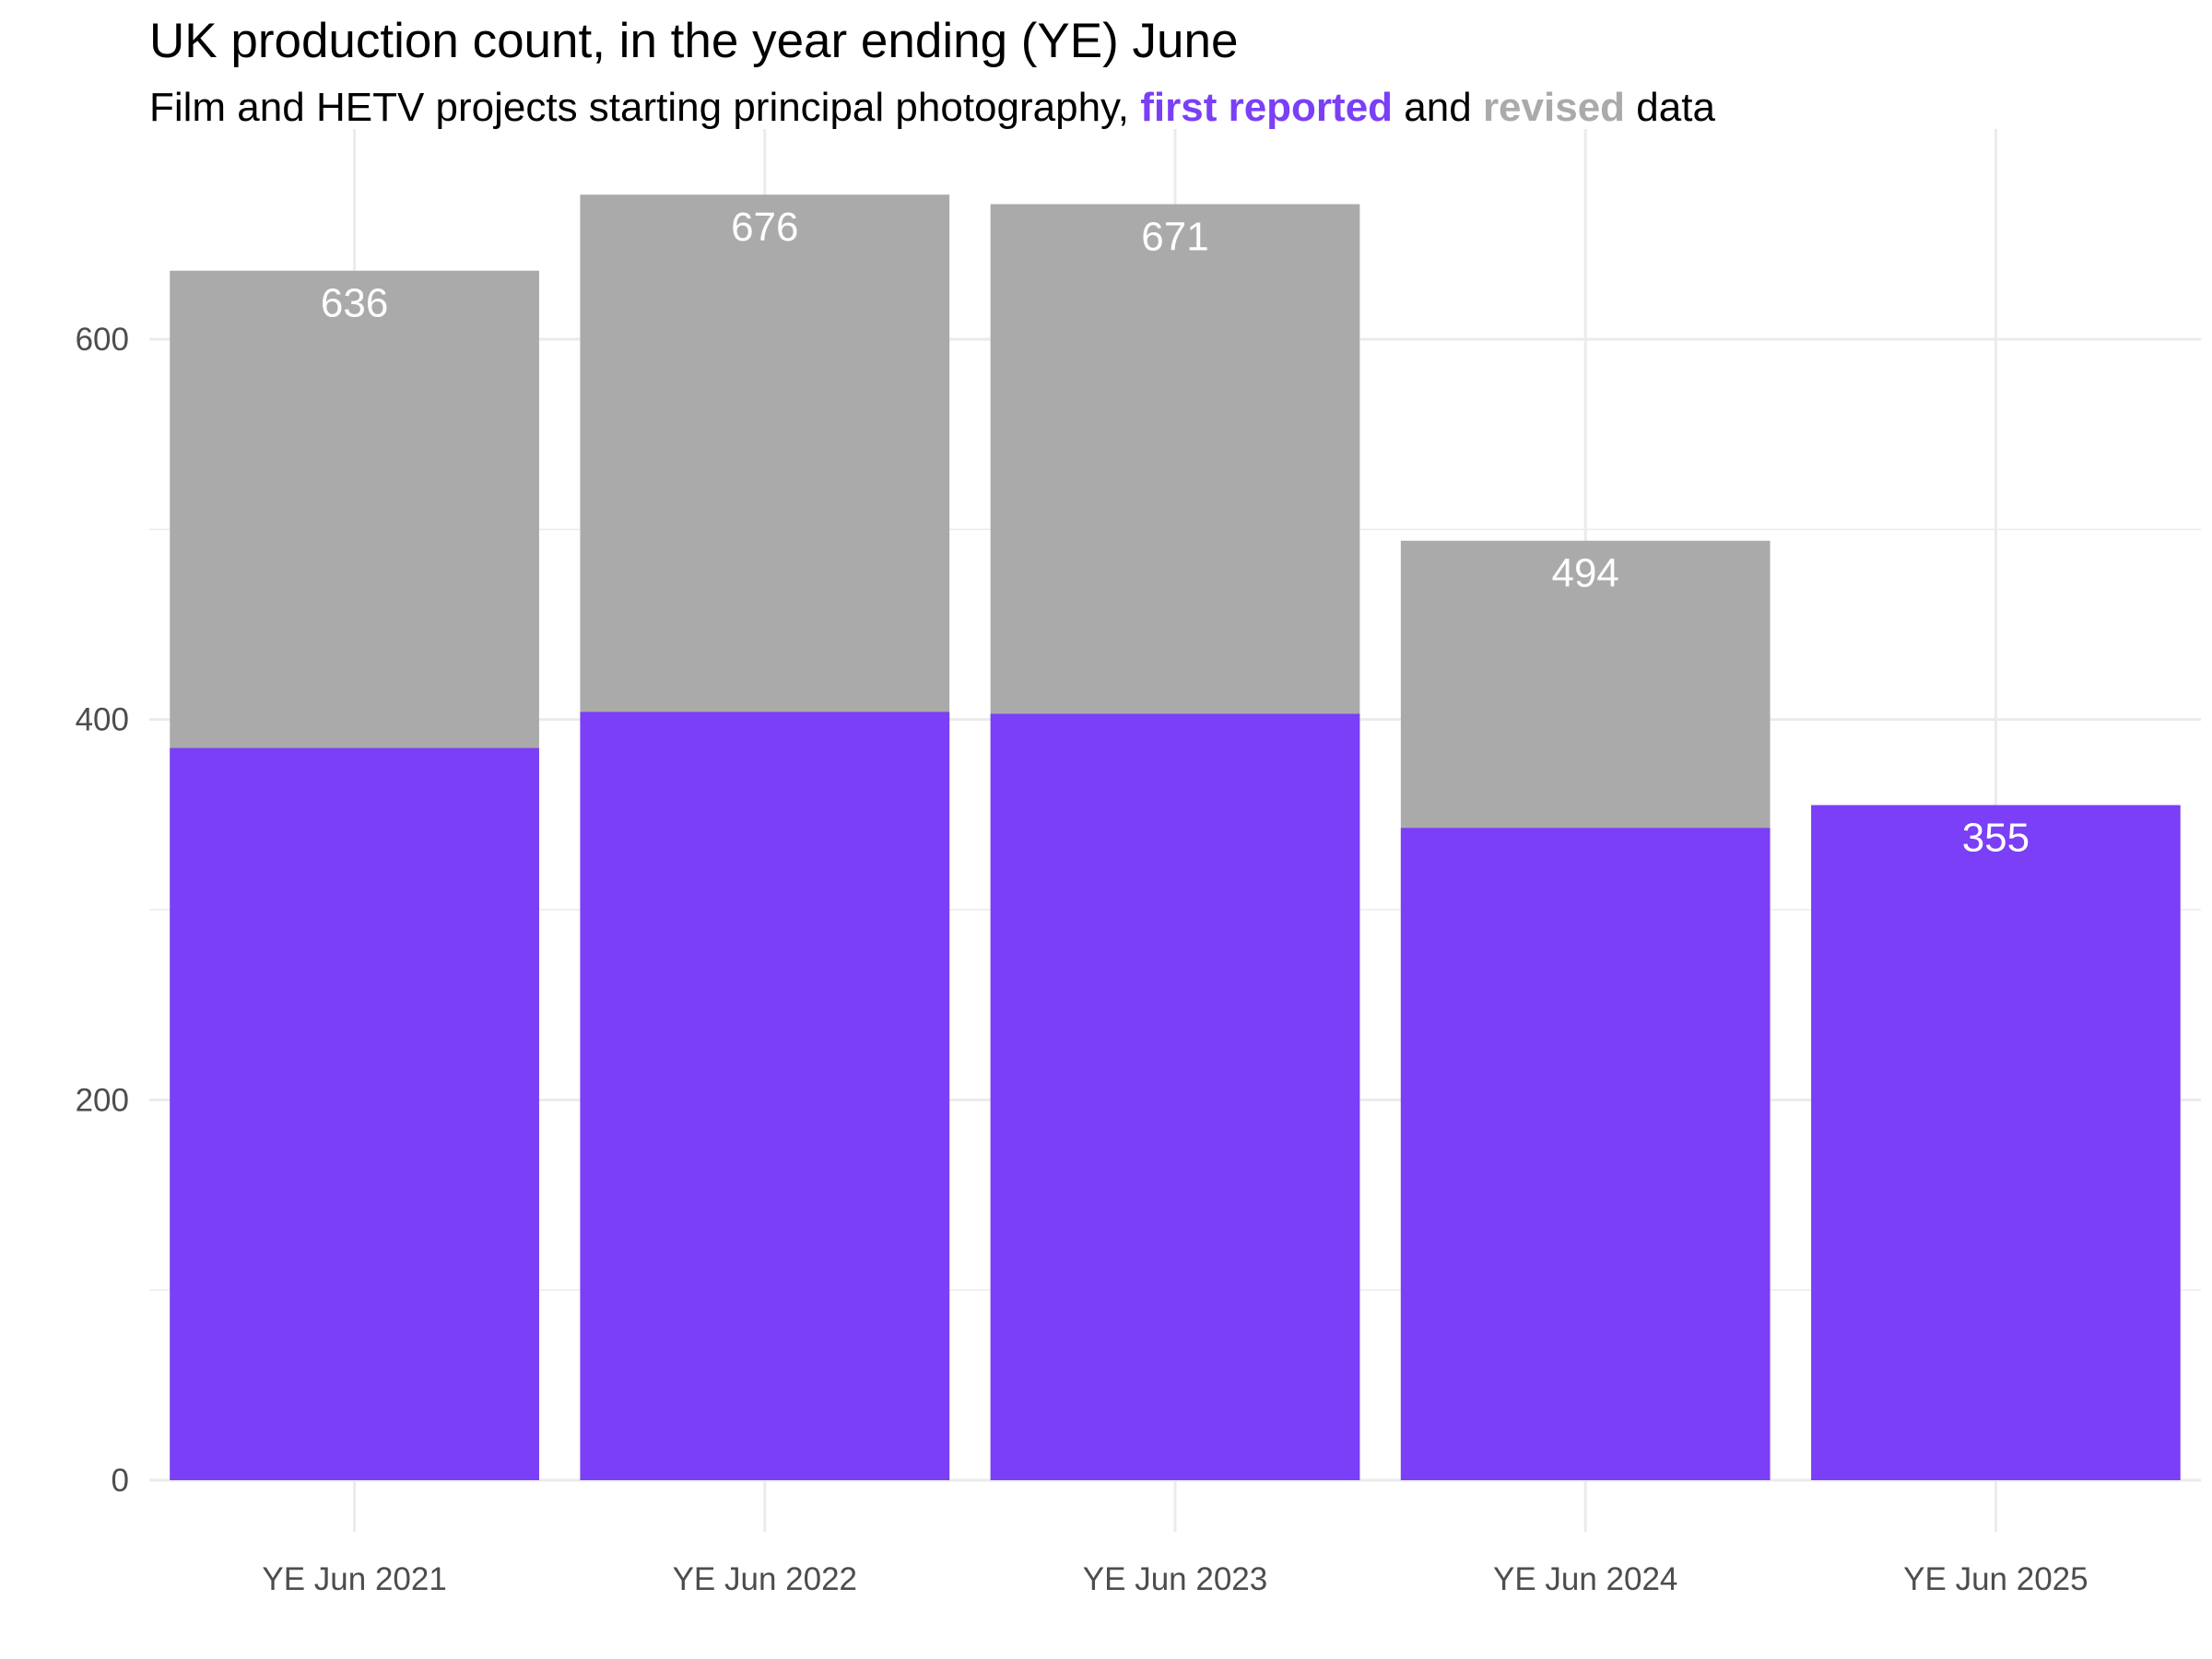 Image resolution: width=2212 pixels, height=1659 pixels. I want to click on data-label: 671, so click(1174, 237).